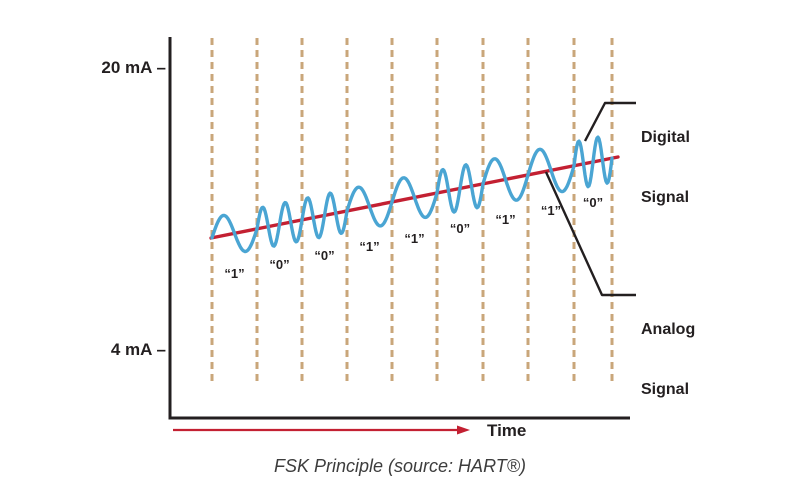  Describe the element at coordinates (133, 67) in the screenshot. I see `y-axis-label-20ma: 20 mA –` at that location.